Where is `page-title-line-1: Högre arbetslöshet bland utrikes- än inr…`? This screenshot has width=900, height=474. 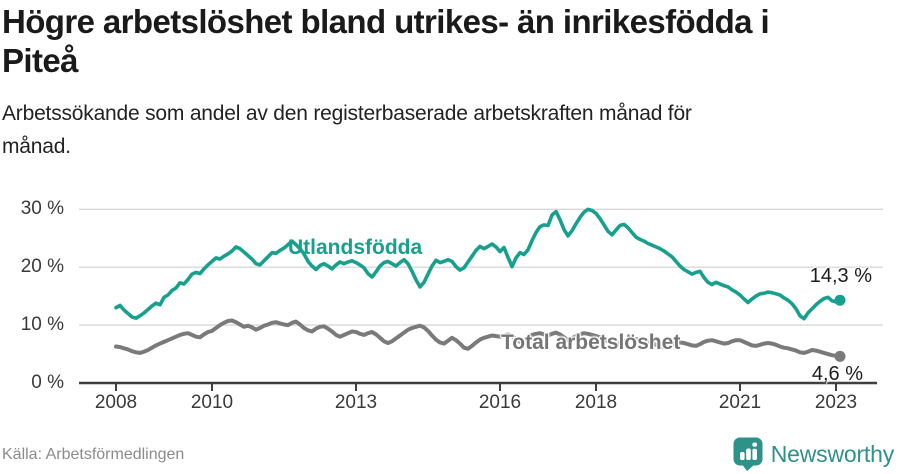 page-title-line-1: Högre arbetslöshet bland utrikes- än inr… is located at coordinates (386, 21).